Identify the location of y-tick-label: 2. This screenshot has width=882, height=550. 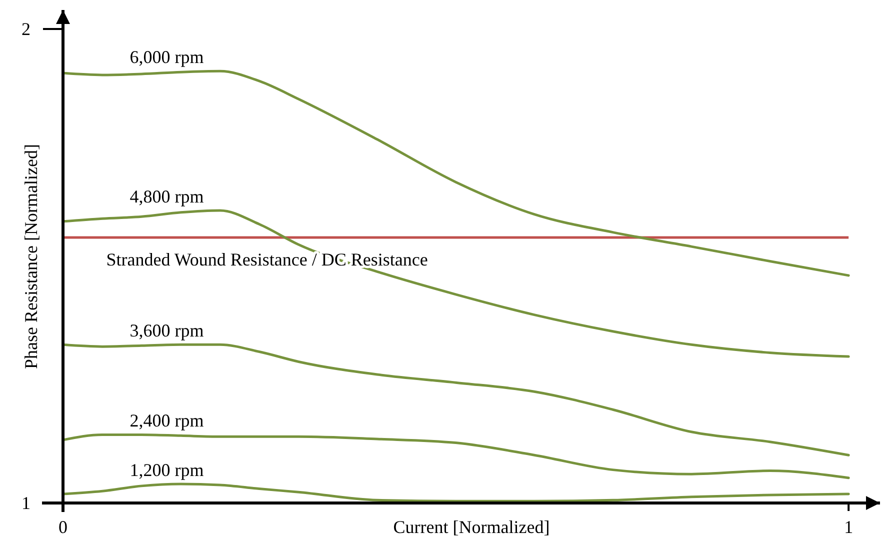
(26, 28).